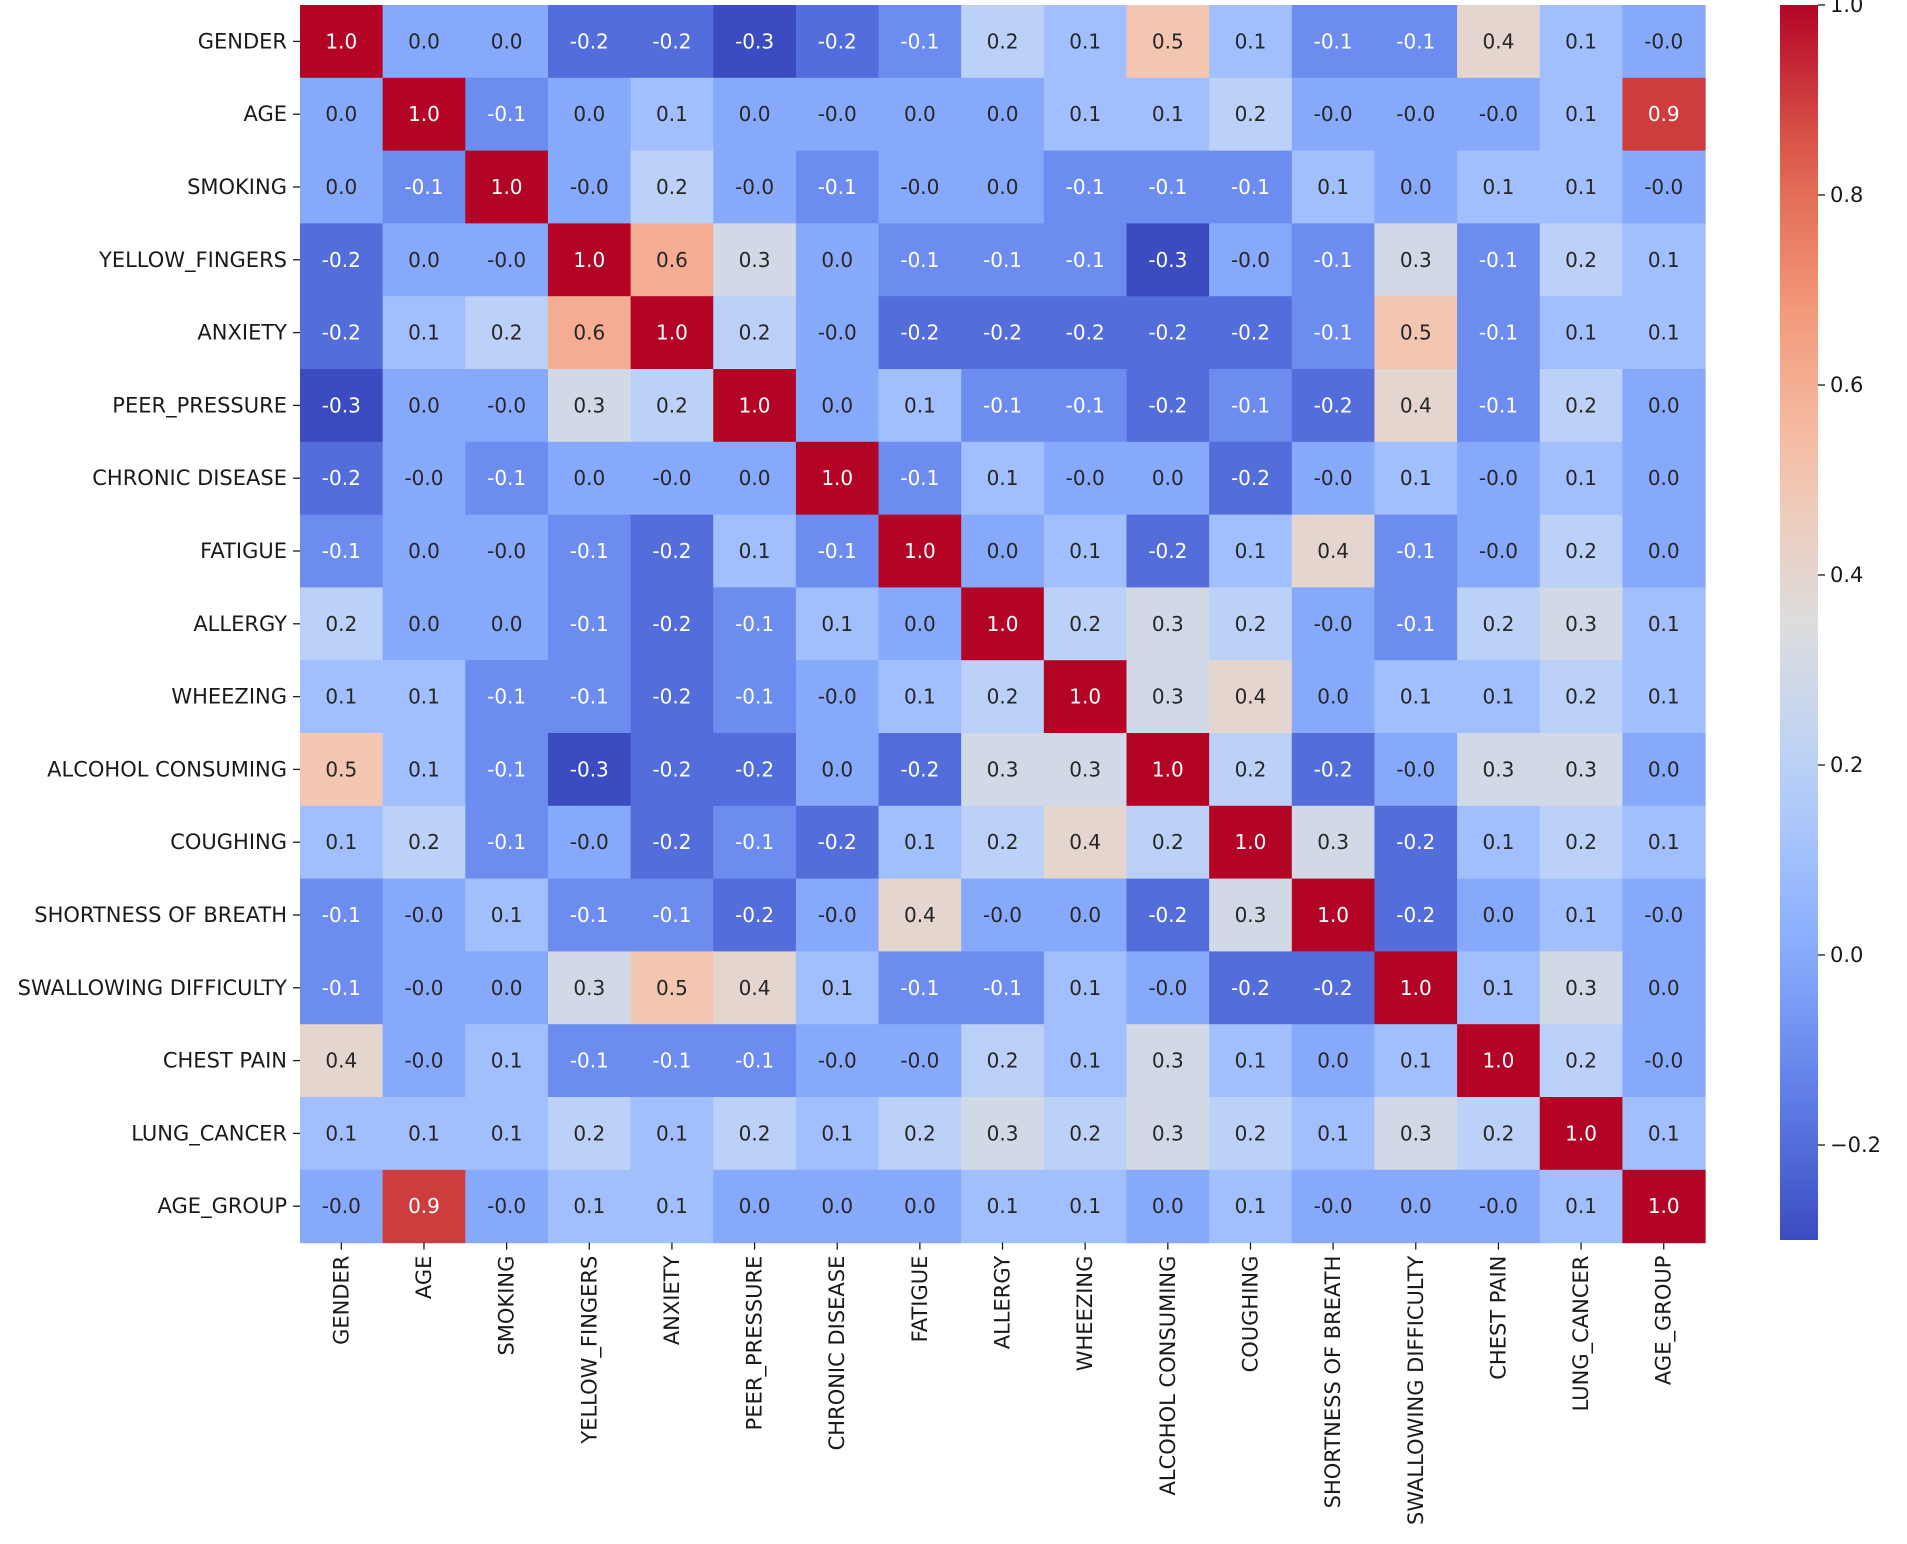  I want to click on heatmap-cell-alcohol-consuming-fatigue, so click(920, 770).